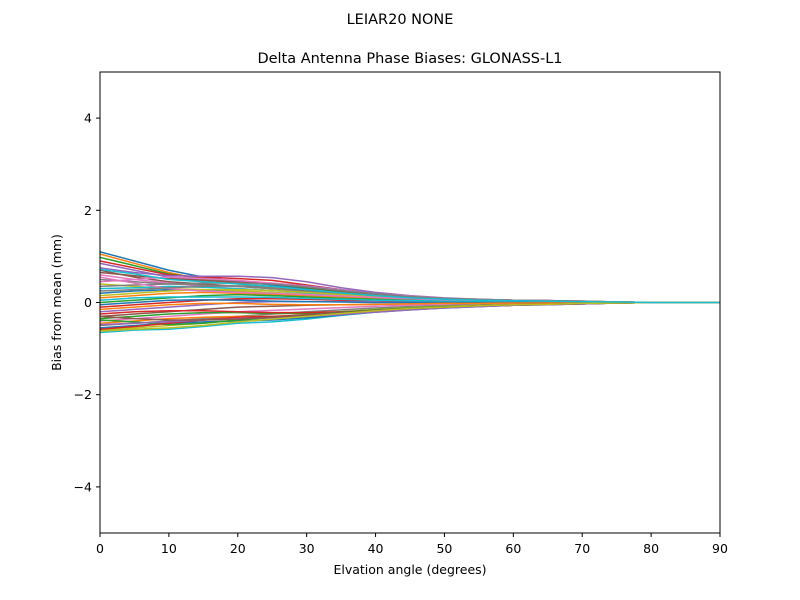 This screenshot has height=600, width=800. What do you see at coordinates (400, 20) in the screenshot?
I see `chart-suptitle: LEIAR20 NONE` at bounding box center [400, 20].